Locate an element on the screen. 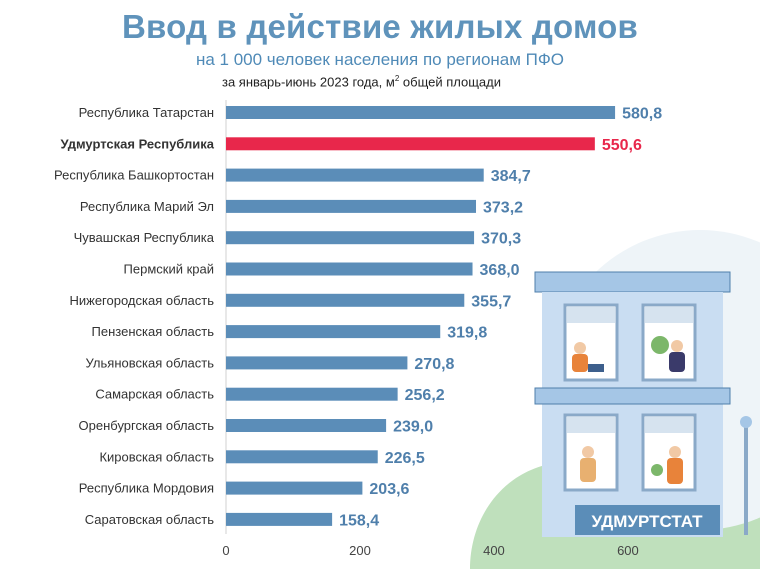 The image size is (760, 569). data-label: 373,2 is located at coordinates (503, 207).